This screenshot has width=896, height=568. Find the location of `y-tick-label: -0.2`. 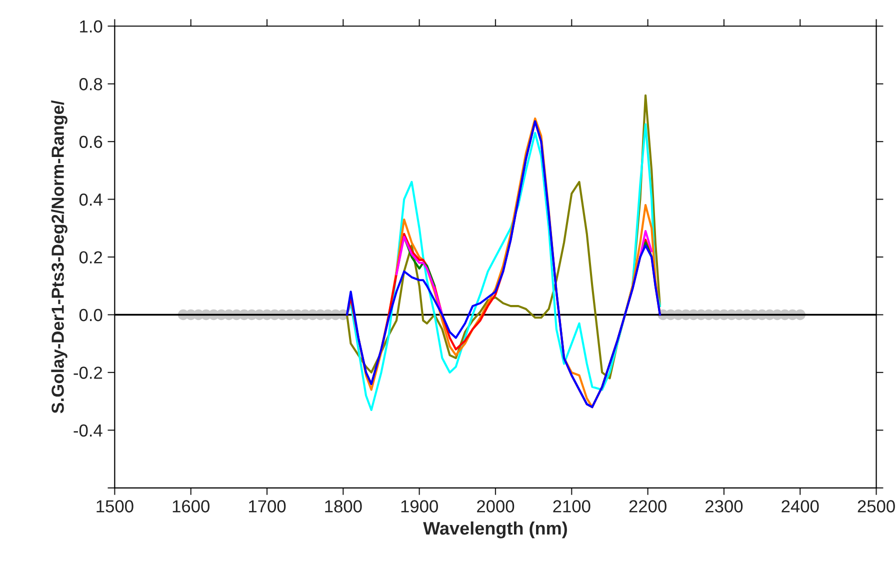

y-tick-label: -0.2 is located at coordinates (88, 372).